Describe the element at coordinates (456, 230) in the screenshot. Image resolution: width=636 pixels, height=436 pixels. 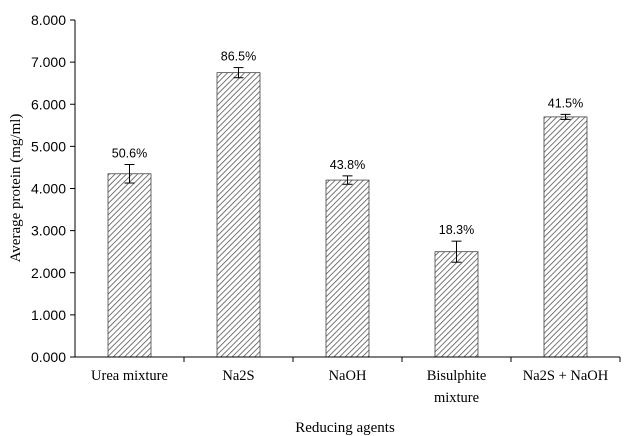
I see `data-label: 18.3%` at that location.